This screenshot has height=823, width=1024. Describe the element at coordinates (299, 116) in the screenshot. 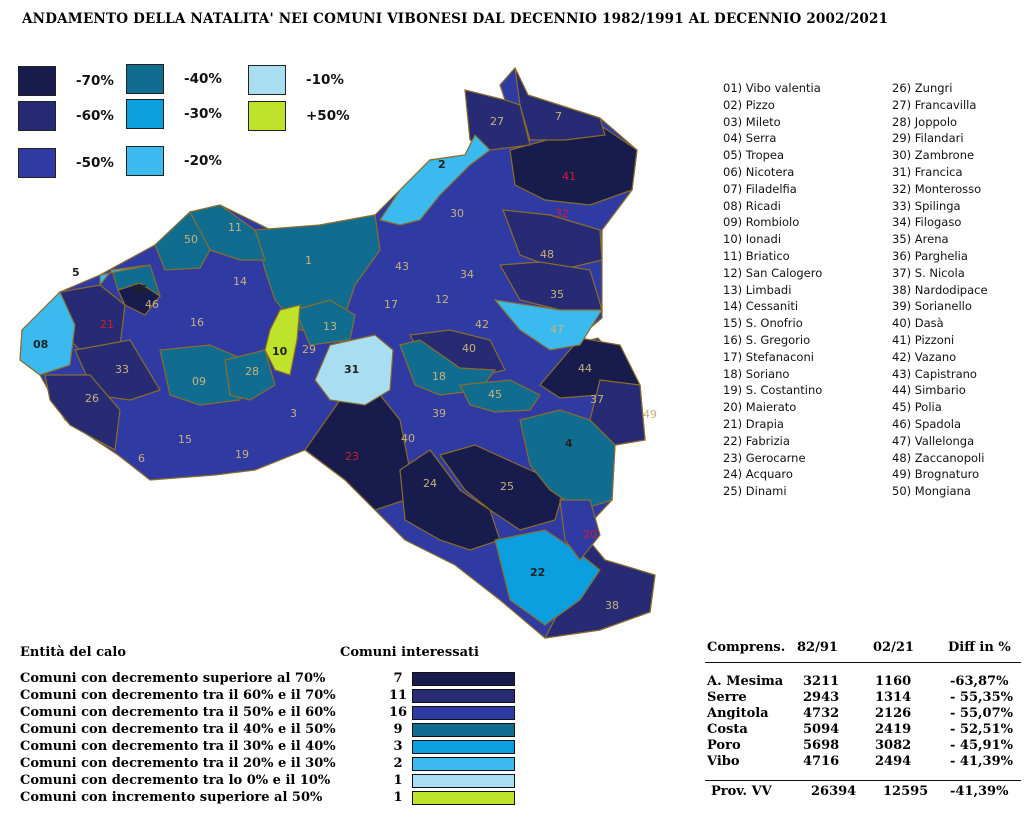

I see `legend-item-p50: +50%` at that location.